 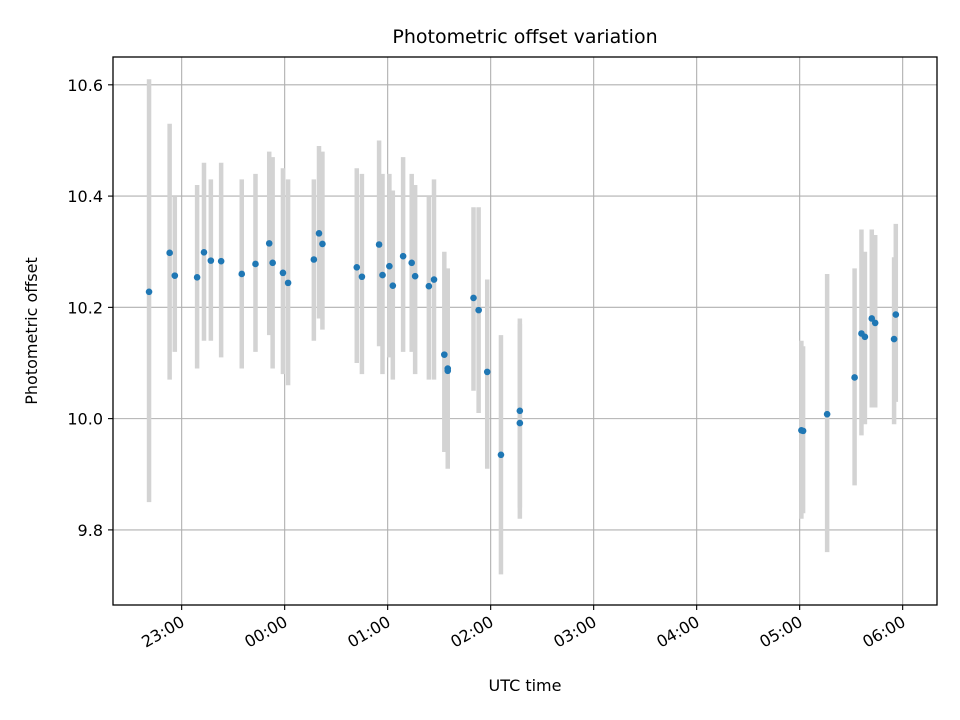 What do you see at coordinates (31, 331) in the screenshot?
I see `y-axis-label: Photometric offset` at bounding box center [31, 331].